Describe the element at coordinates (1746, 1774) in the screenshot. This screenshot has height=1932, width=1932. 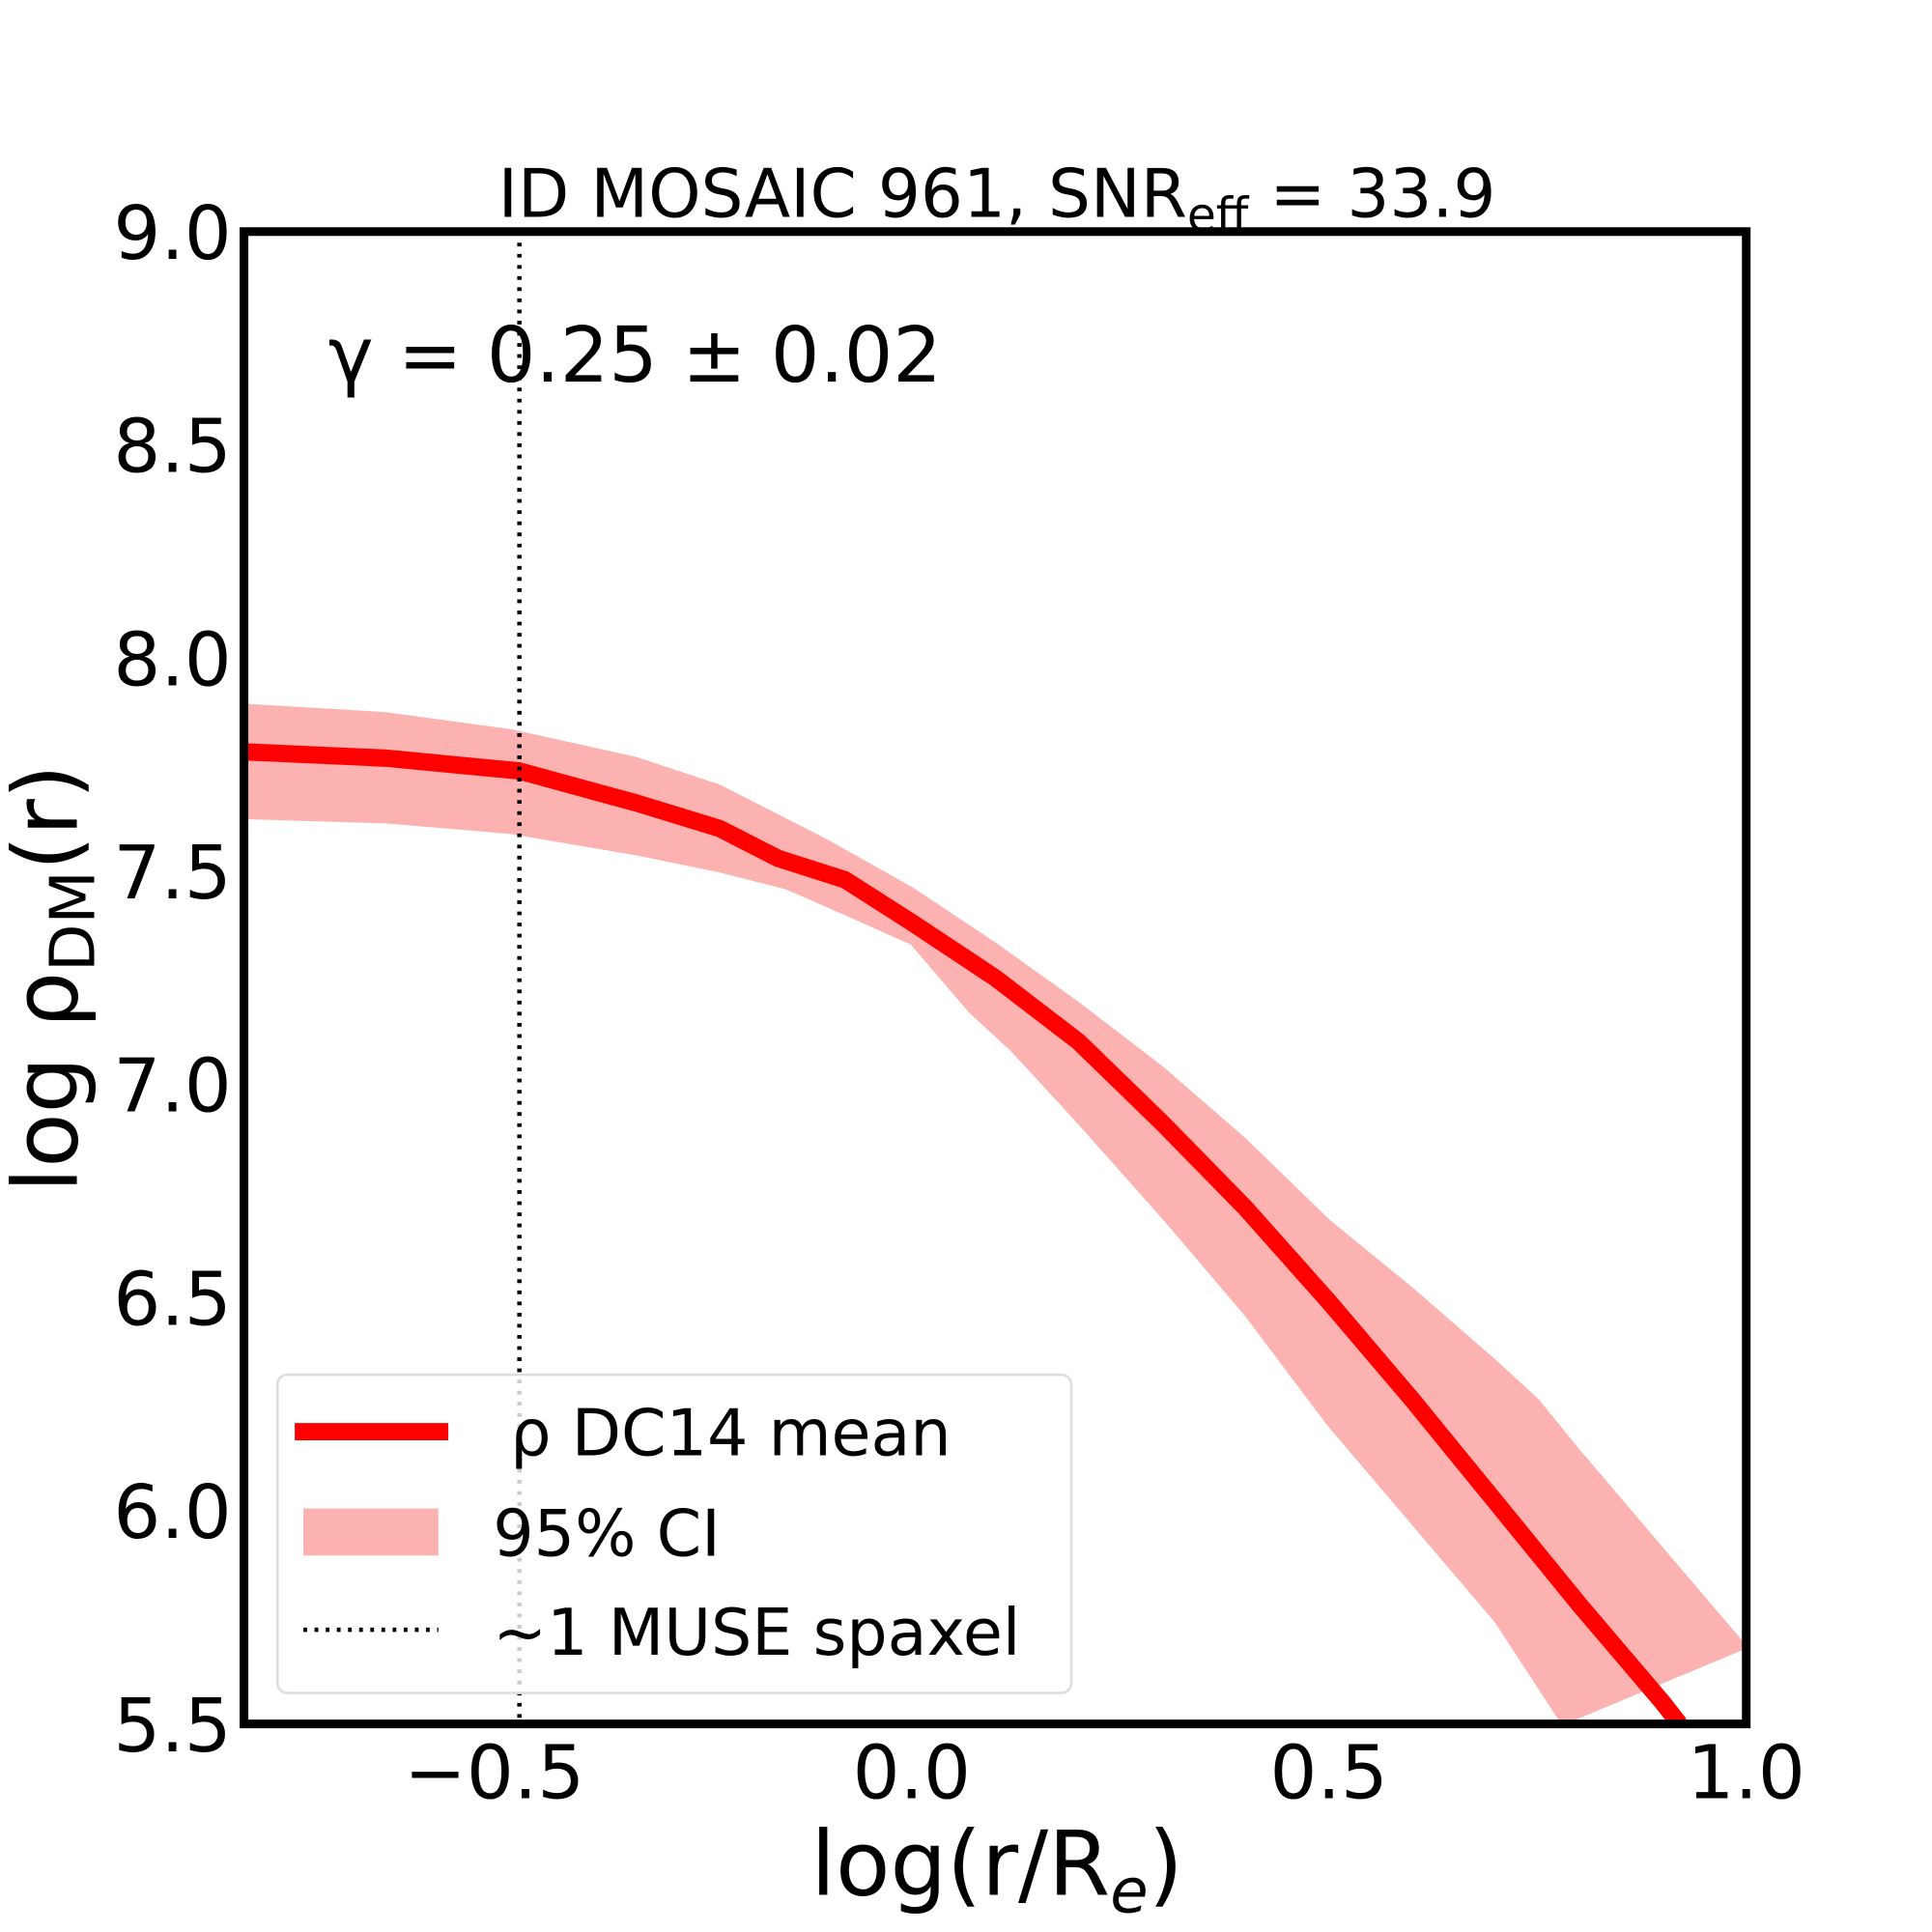
I see `x-tick-label: 1.0` at that location.